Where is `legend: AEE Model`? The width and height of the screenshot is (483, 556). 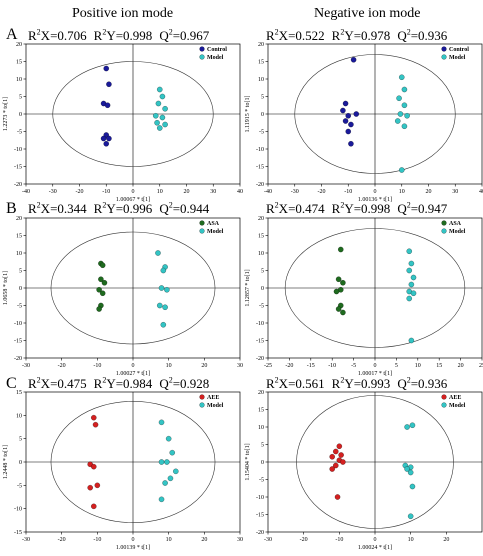
legend: AEE Model is located at coordinates (453, 401).